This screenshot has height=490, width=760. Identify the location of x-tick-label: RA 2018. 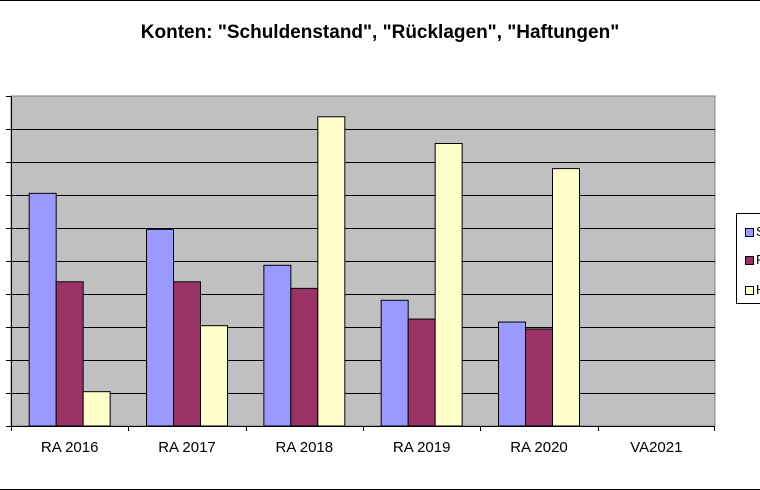
(305, 447).